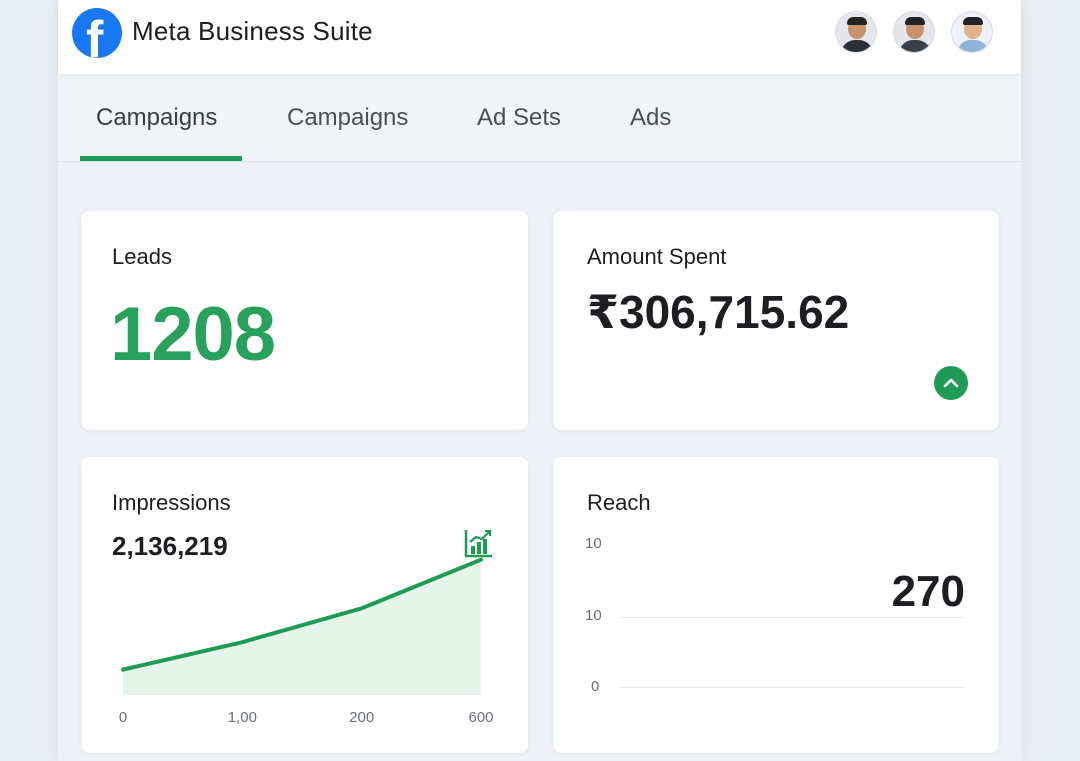 Image resolution: width=1080 pixels, height=761 pixels. What do you see at coordinates (171, 502) in the screenshot?
I see `impressions-label: Impressions` at bounding box center [171, 502].